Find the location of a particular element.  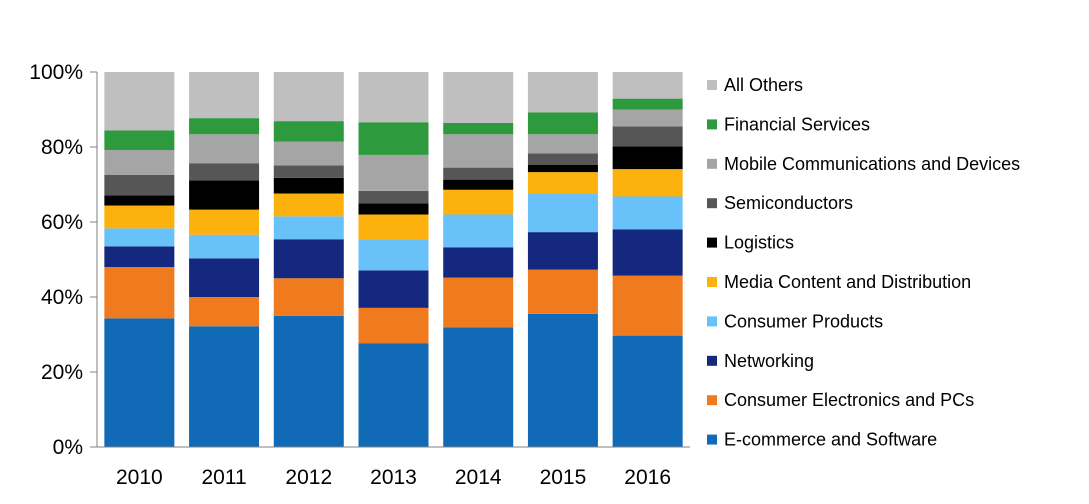

legend-label: E-commerce and Software is located at coordinates (830, 440).